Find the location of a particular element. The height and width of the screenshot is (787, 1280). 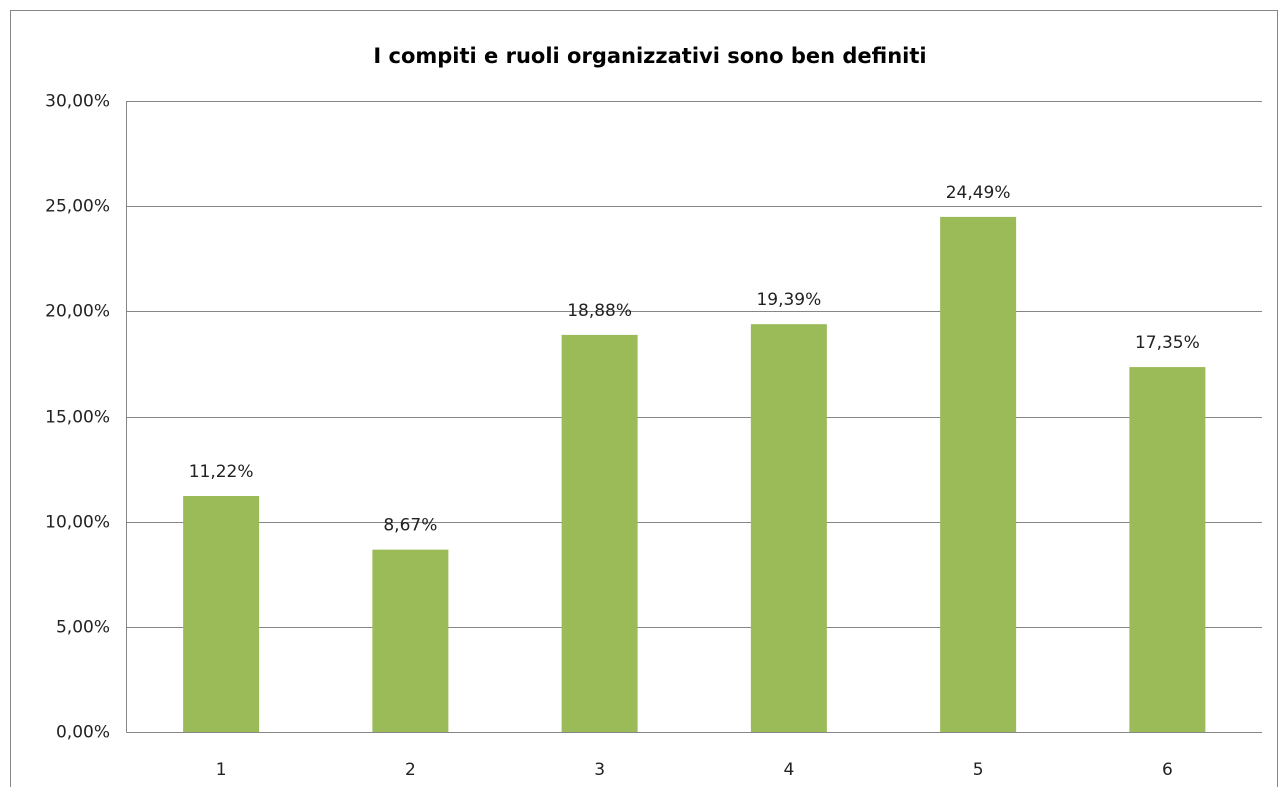

x-tick-label: 2 is located at coordinates (410, 770).